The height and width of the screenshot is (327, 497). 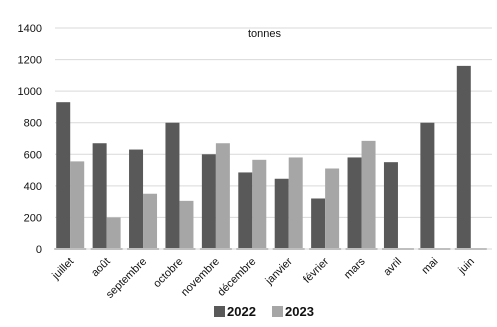 I want to click on y-tick-label: 0, so click(x=39, y=250).